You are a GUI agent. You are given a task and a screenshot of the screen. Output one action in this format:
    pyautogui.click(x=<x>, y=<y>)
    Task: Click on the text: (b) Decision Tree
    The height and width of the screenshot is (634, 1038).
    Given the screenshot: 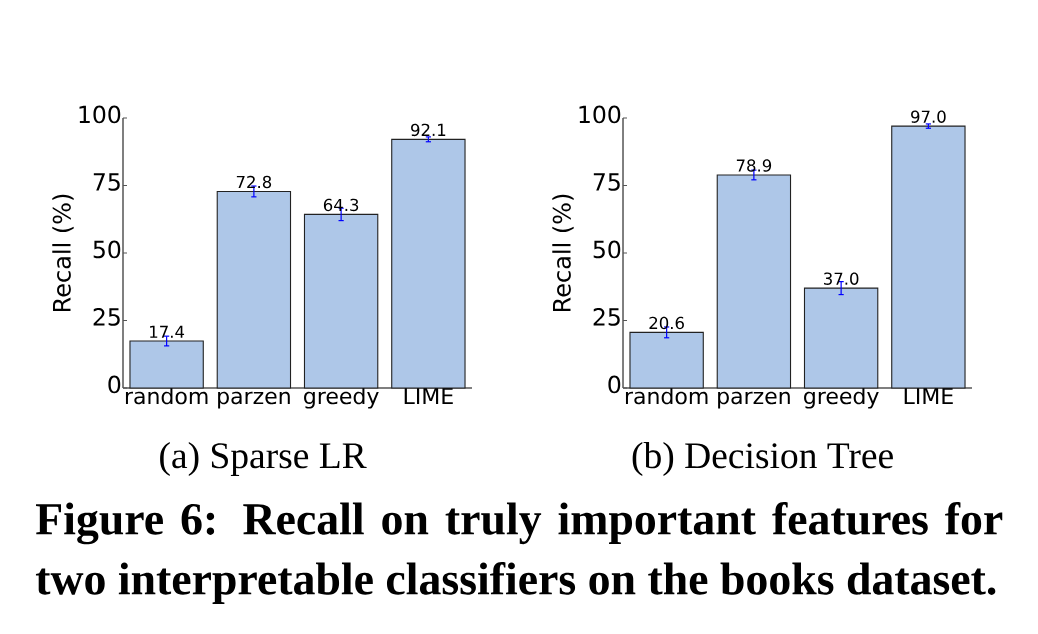 What is the action you would take?
    pyautogui.click(x=762, y=458)
    